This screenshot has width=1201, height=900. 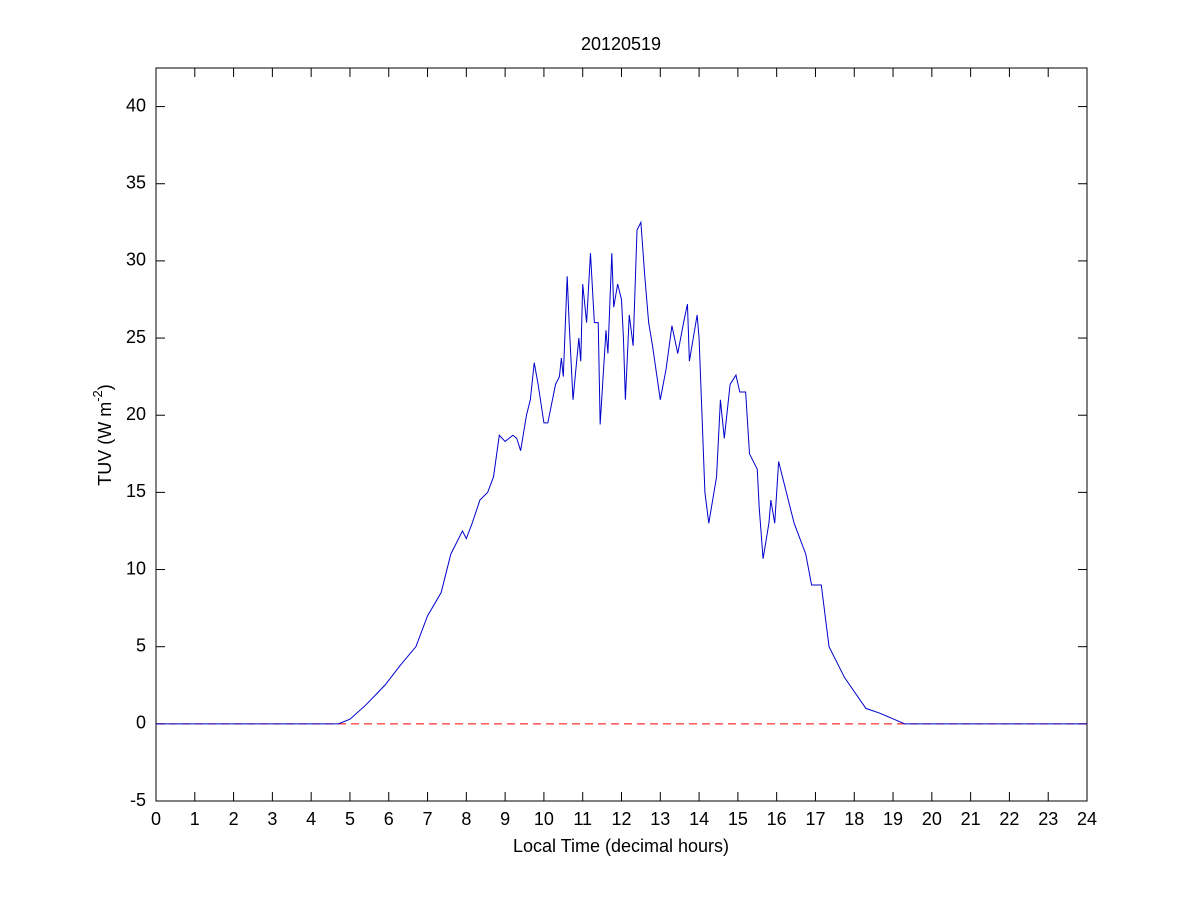 I want to click on x-tick-label: 15, so click(x=738, y=819).